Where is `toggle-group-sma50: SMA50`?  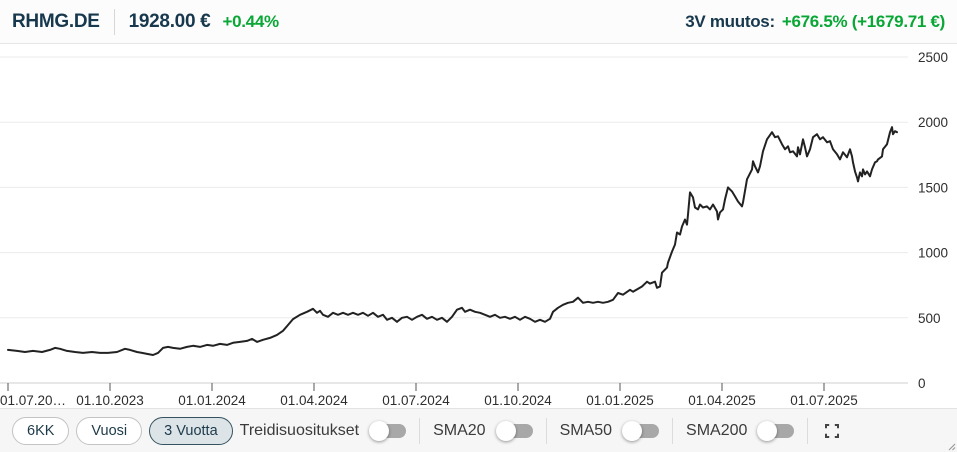
toggle-group-sma50: SMA50 is located at coordinates (609, 430).